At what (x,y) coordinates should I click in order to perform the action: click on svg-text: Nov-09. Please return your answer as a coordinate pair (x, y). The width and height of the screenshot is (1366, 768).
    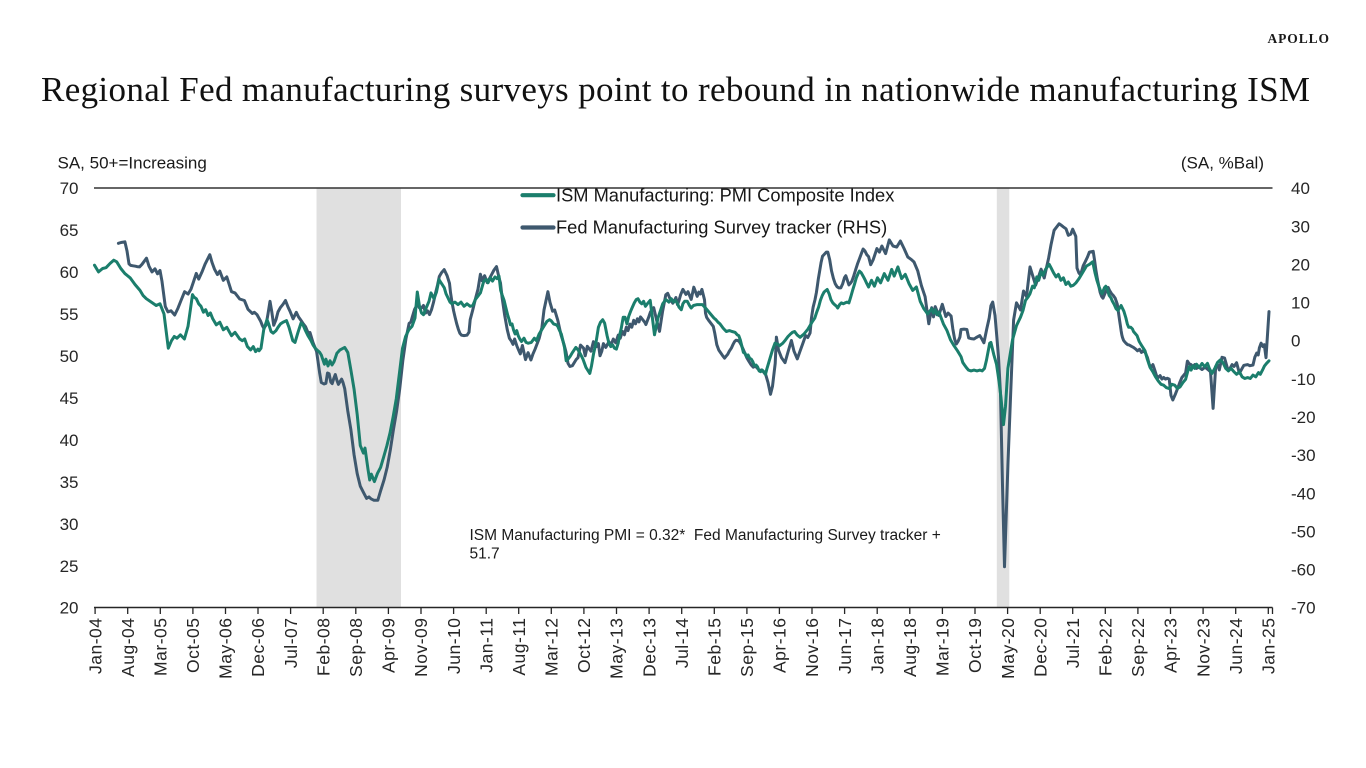
    Looking at the image, I should click on (421, 647).